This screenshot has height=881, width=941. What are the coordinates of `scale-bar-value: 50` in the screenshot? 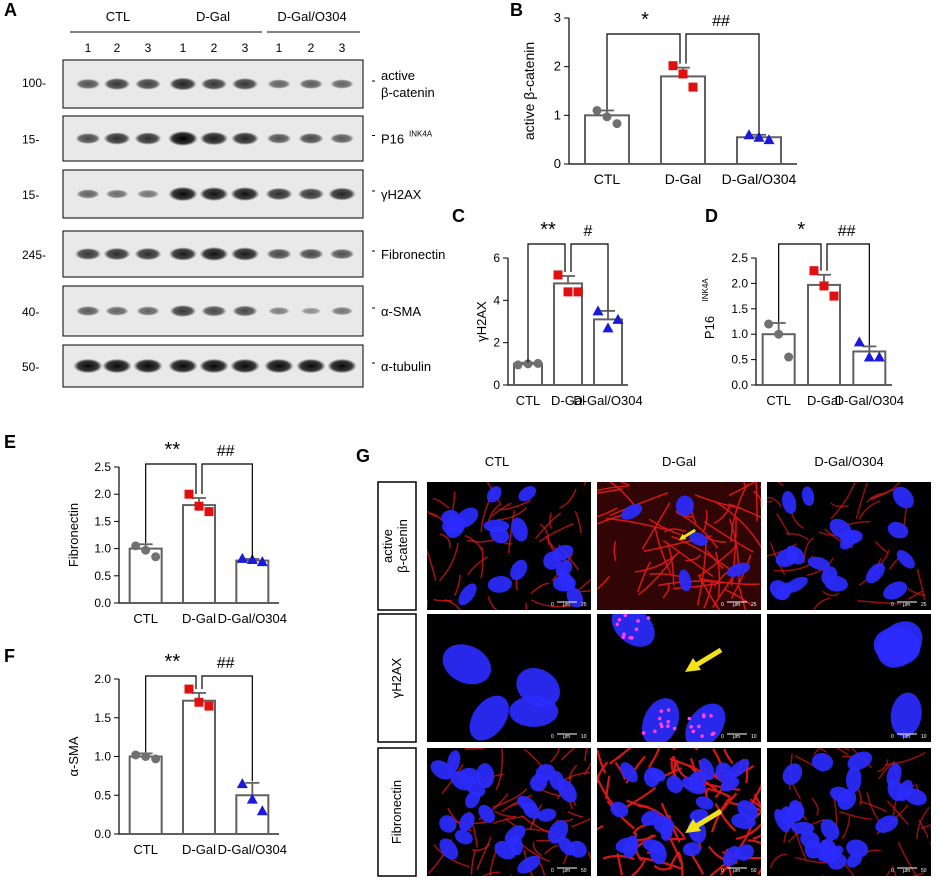 It's located at (924, 871).